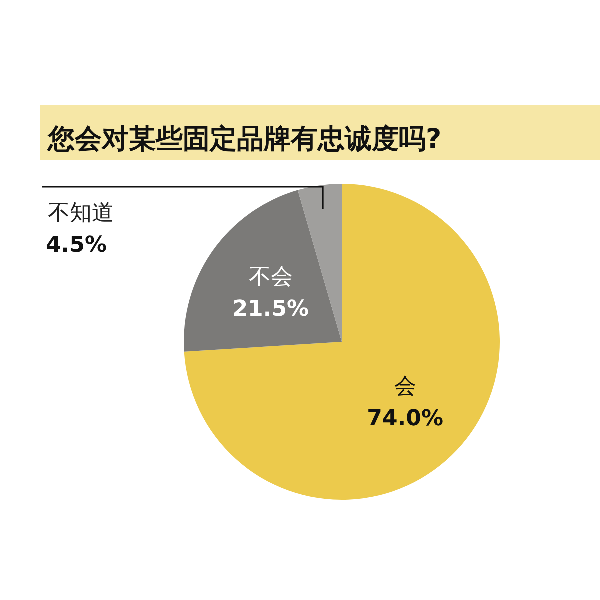 The width and height of the screenshot is (600, 600). What do you see at coordinates (271, 309) in the screenshot?
I see `data-label: 21.5%` at bounding box center [271, 309].